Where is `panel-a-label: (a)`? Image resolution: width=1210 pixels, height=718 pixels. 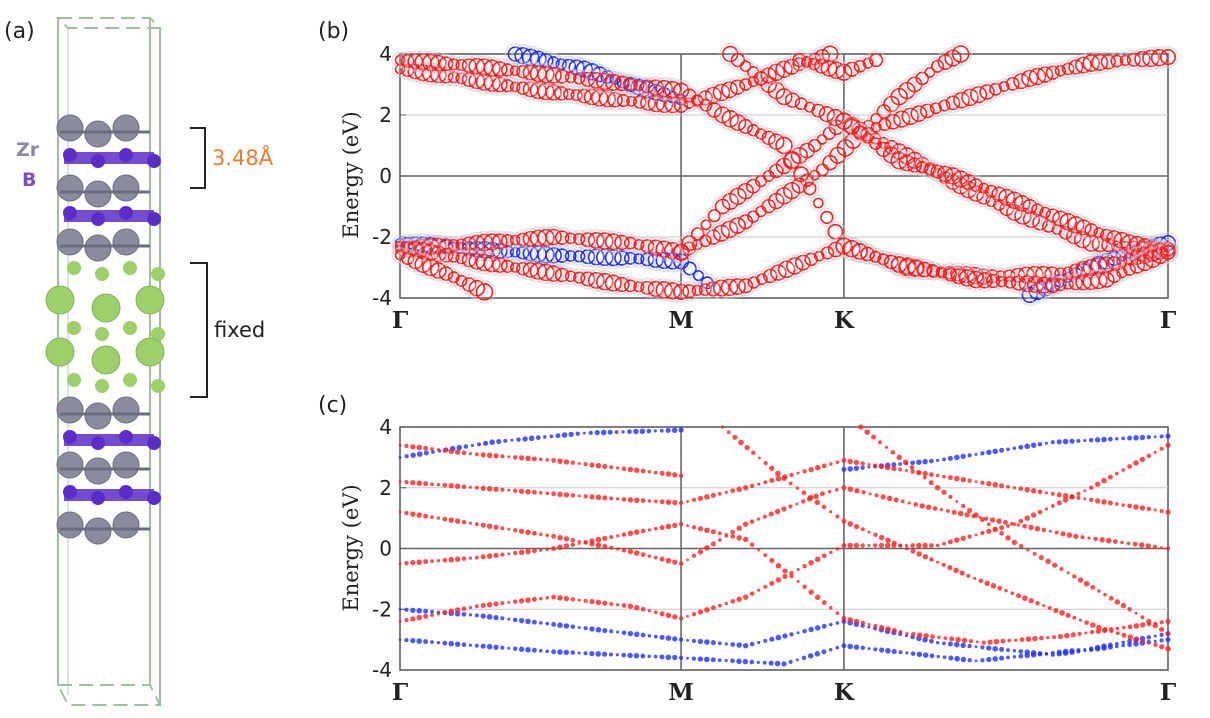 panel-a-label: (a) is located at coordinates (19, 31).